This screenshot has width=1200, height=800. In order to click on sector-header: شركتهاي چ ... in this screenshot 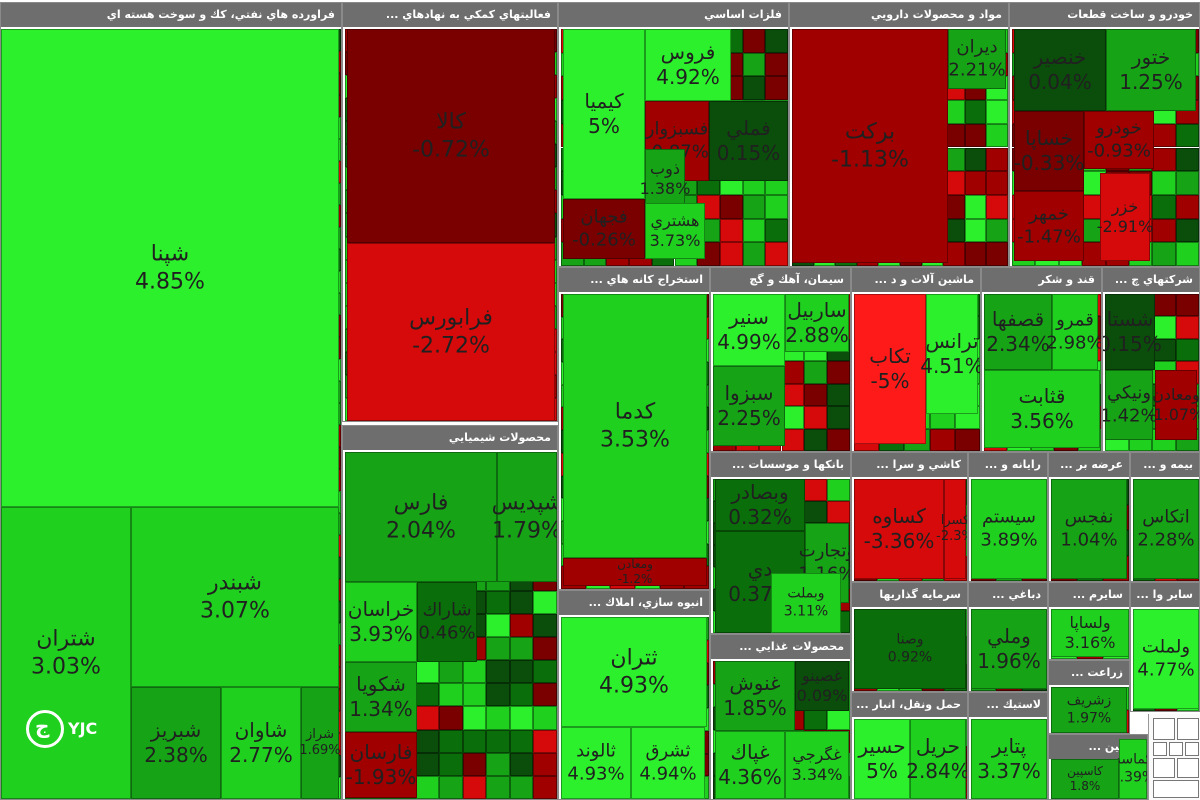, I will do `click(1151, 280)`.